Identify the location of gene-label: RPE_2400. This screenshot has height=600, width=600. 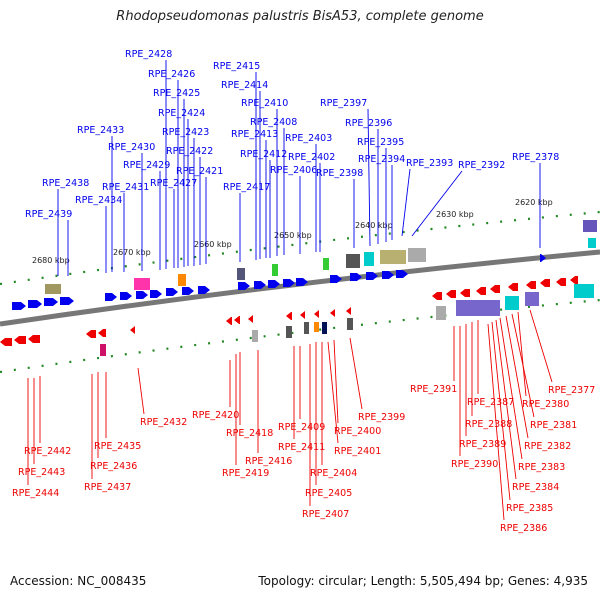
(357, 431).